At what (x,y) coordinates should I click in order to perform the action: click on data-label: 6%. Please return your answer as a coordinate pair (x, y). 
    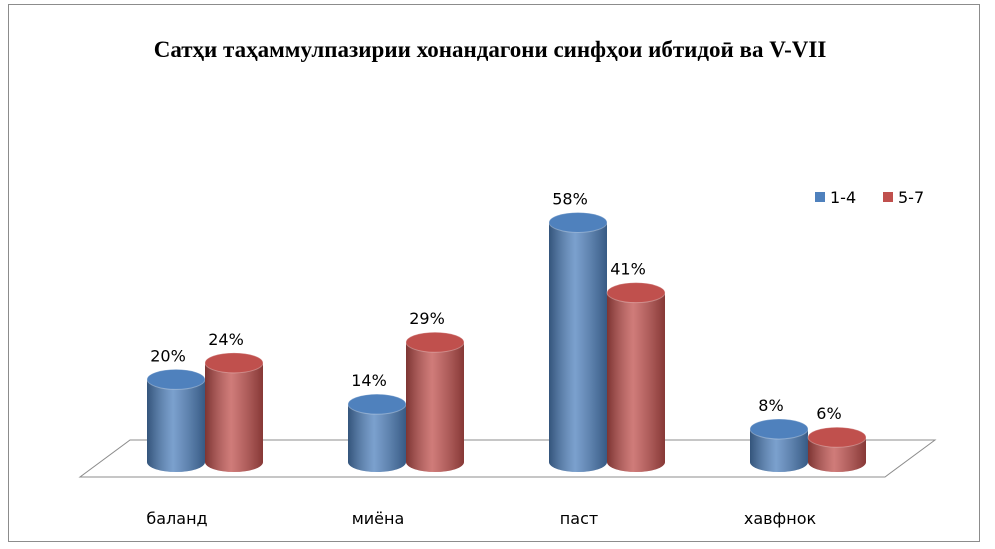
    Looking at the image, I should click on (828, 413).